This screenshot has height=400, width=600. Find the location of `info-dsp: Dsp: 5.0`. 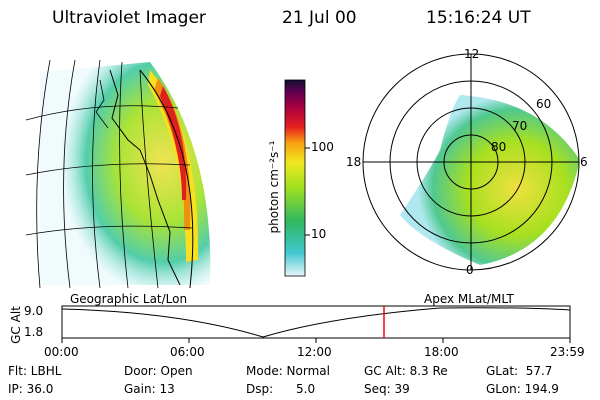

info-dsp: Dsp: 5.0 is located at coordinates (281, 389).